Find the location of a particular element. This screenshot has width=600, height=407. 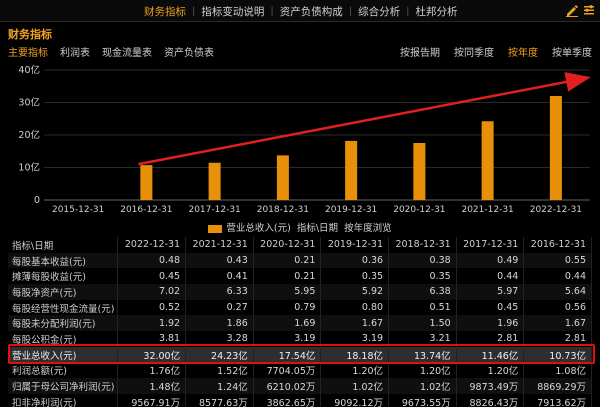

cell-value: 24.23亿 is located at coordinates (219, 354).